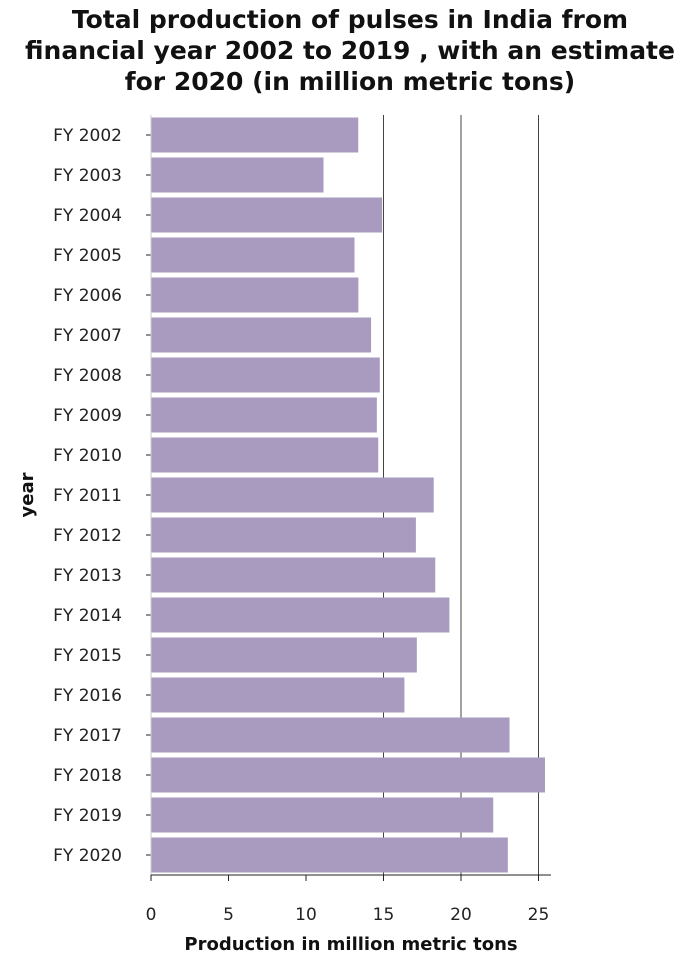 This screenshot has height=964, width=700. Describe the element at coordinates (87, 616) in the screenshot. I see `y-tick-label: FY 2014` at that location.